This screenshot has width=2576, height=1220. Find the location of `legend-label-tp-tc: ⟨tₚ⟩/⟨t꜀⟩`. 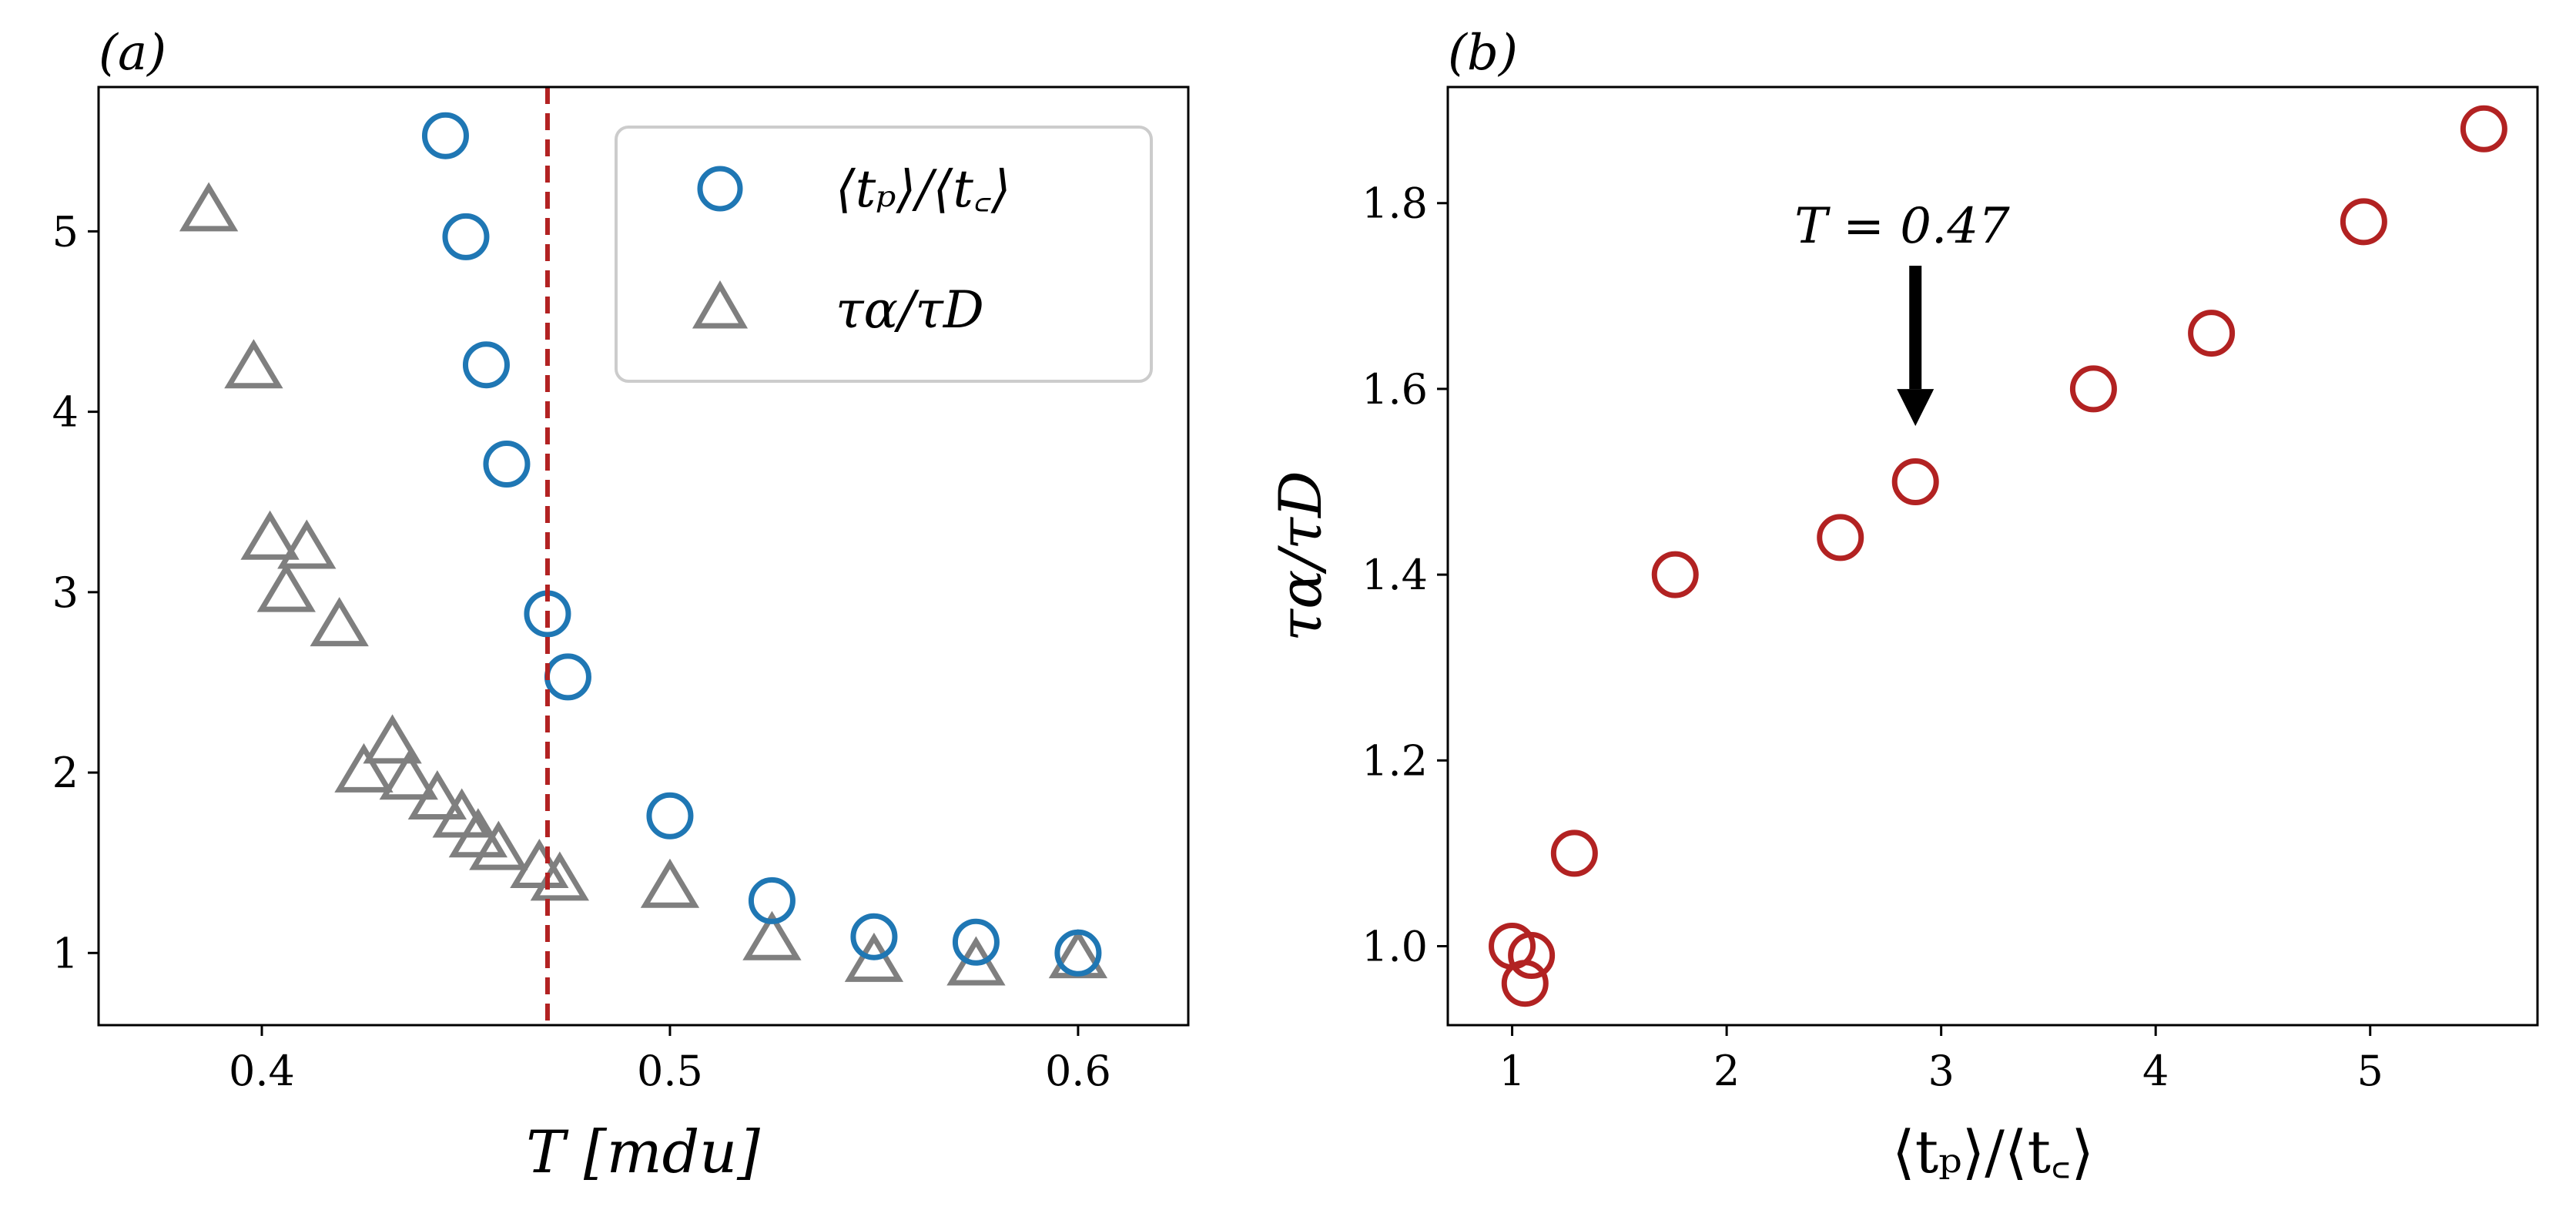

legend-label-tp-tc: ⟨tₚ⟩/⟨t꜀⟩ is located at coordinates (923, 189).